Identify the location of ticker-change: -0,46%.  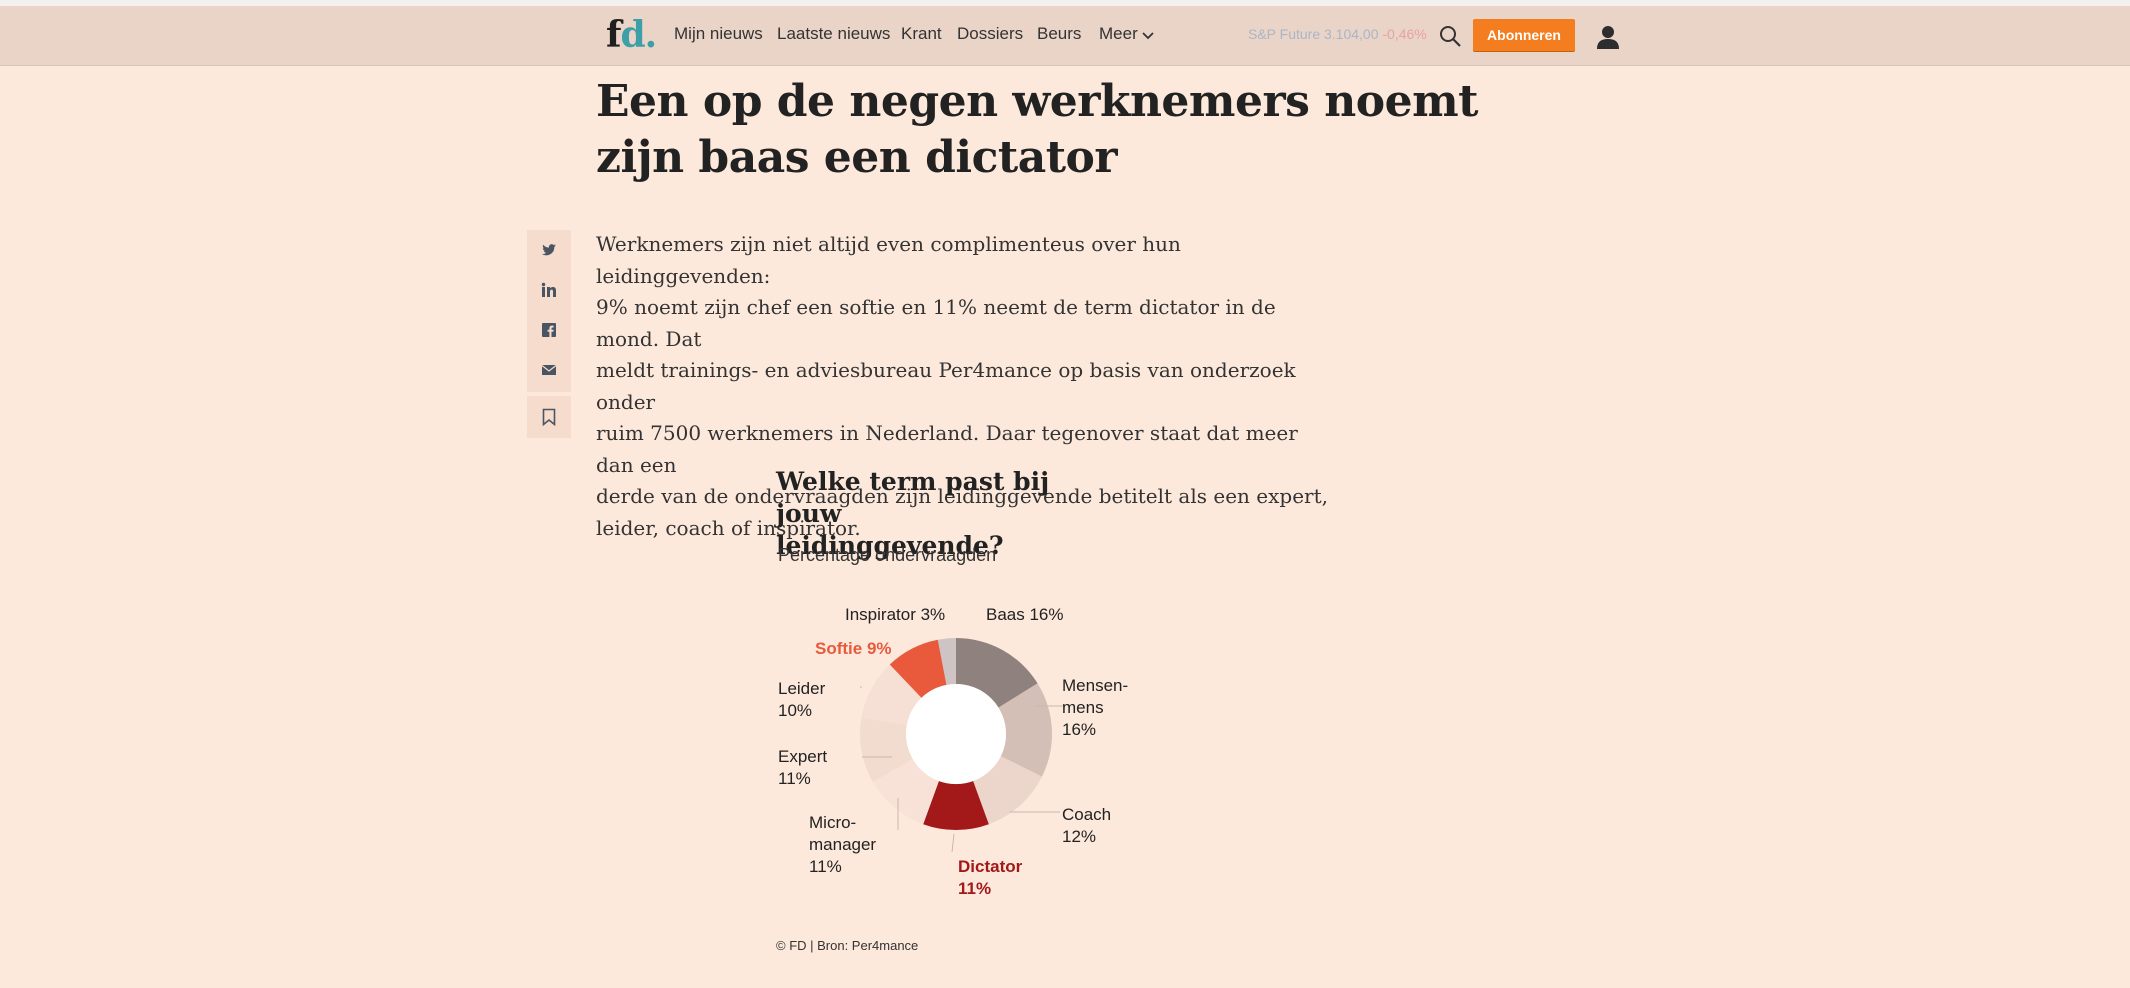
(1404, 34).